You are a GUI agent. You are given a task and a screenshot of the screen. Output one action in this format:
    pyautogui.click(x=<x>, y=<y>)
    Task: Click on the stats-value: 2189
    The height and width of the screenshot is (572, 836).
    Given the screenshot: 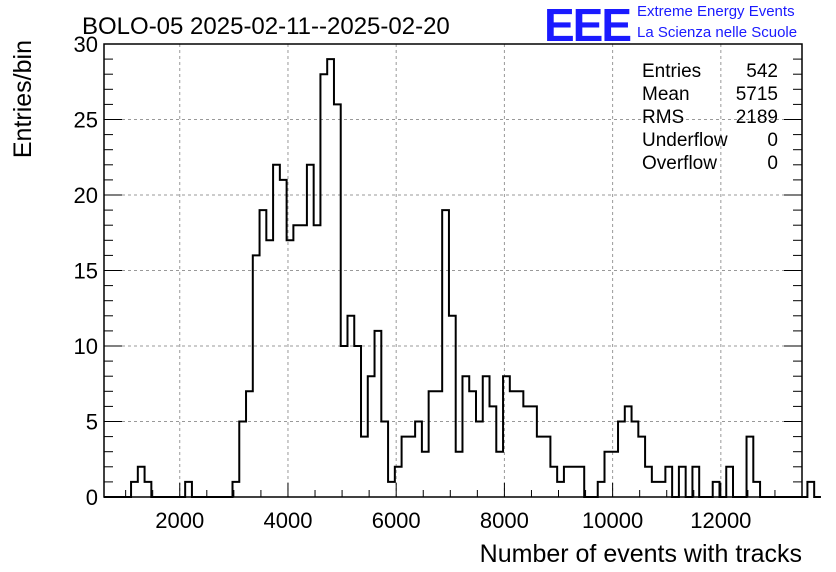 What is the action you would take?
    pyautogui.click(x=757, y=117)
    